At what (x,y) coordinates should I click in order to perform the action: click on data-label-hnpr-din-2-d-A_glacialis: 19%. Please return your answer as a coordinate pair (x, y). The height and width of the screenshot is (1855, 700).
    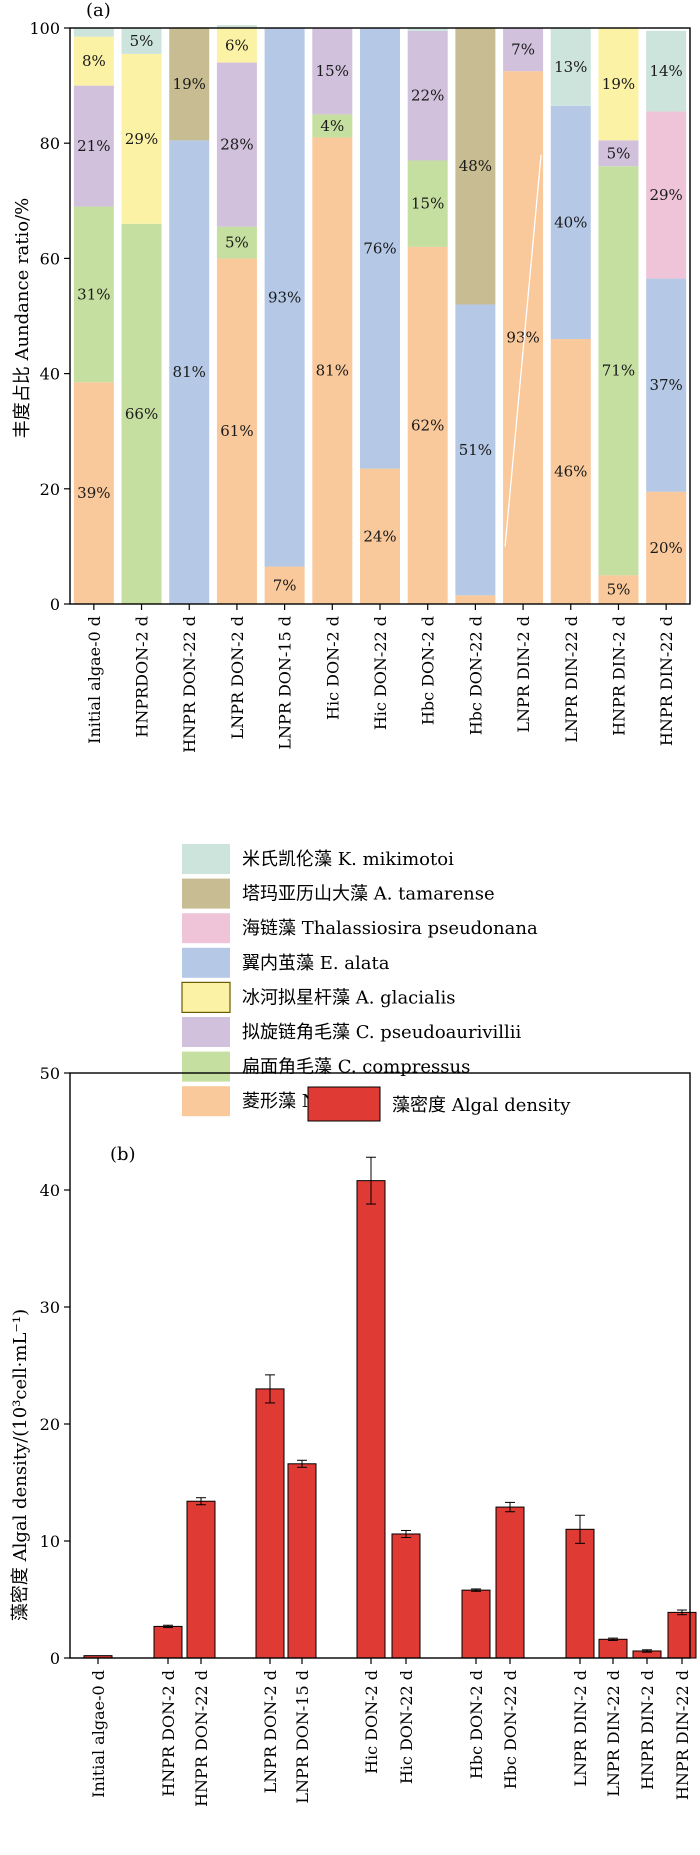
    Looking at the image, I should click on (618, 84).